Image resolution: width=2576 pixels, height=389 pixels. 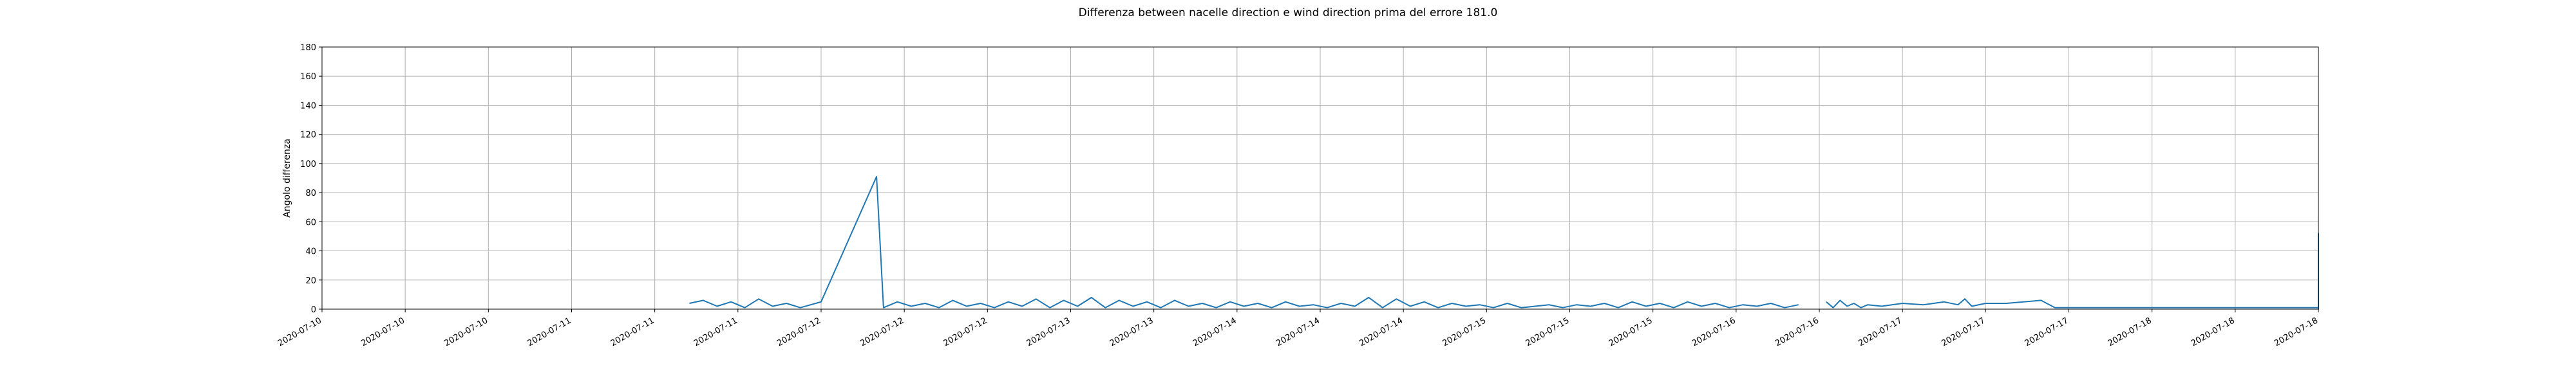 What do you see at coordinates (313, 310) in the screenshot?
I see `y-tick-label: 0` at bounding box center [313, 310].